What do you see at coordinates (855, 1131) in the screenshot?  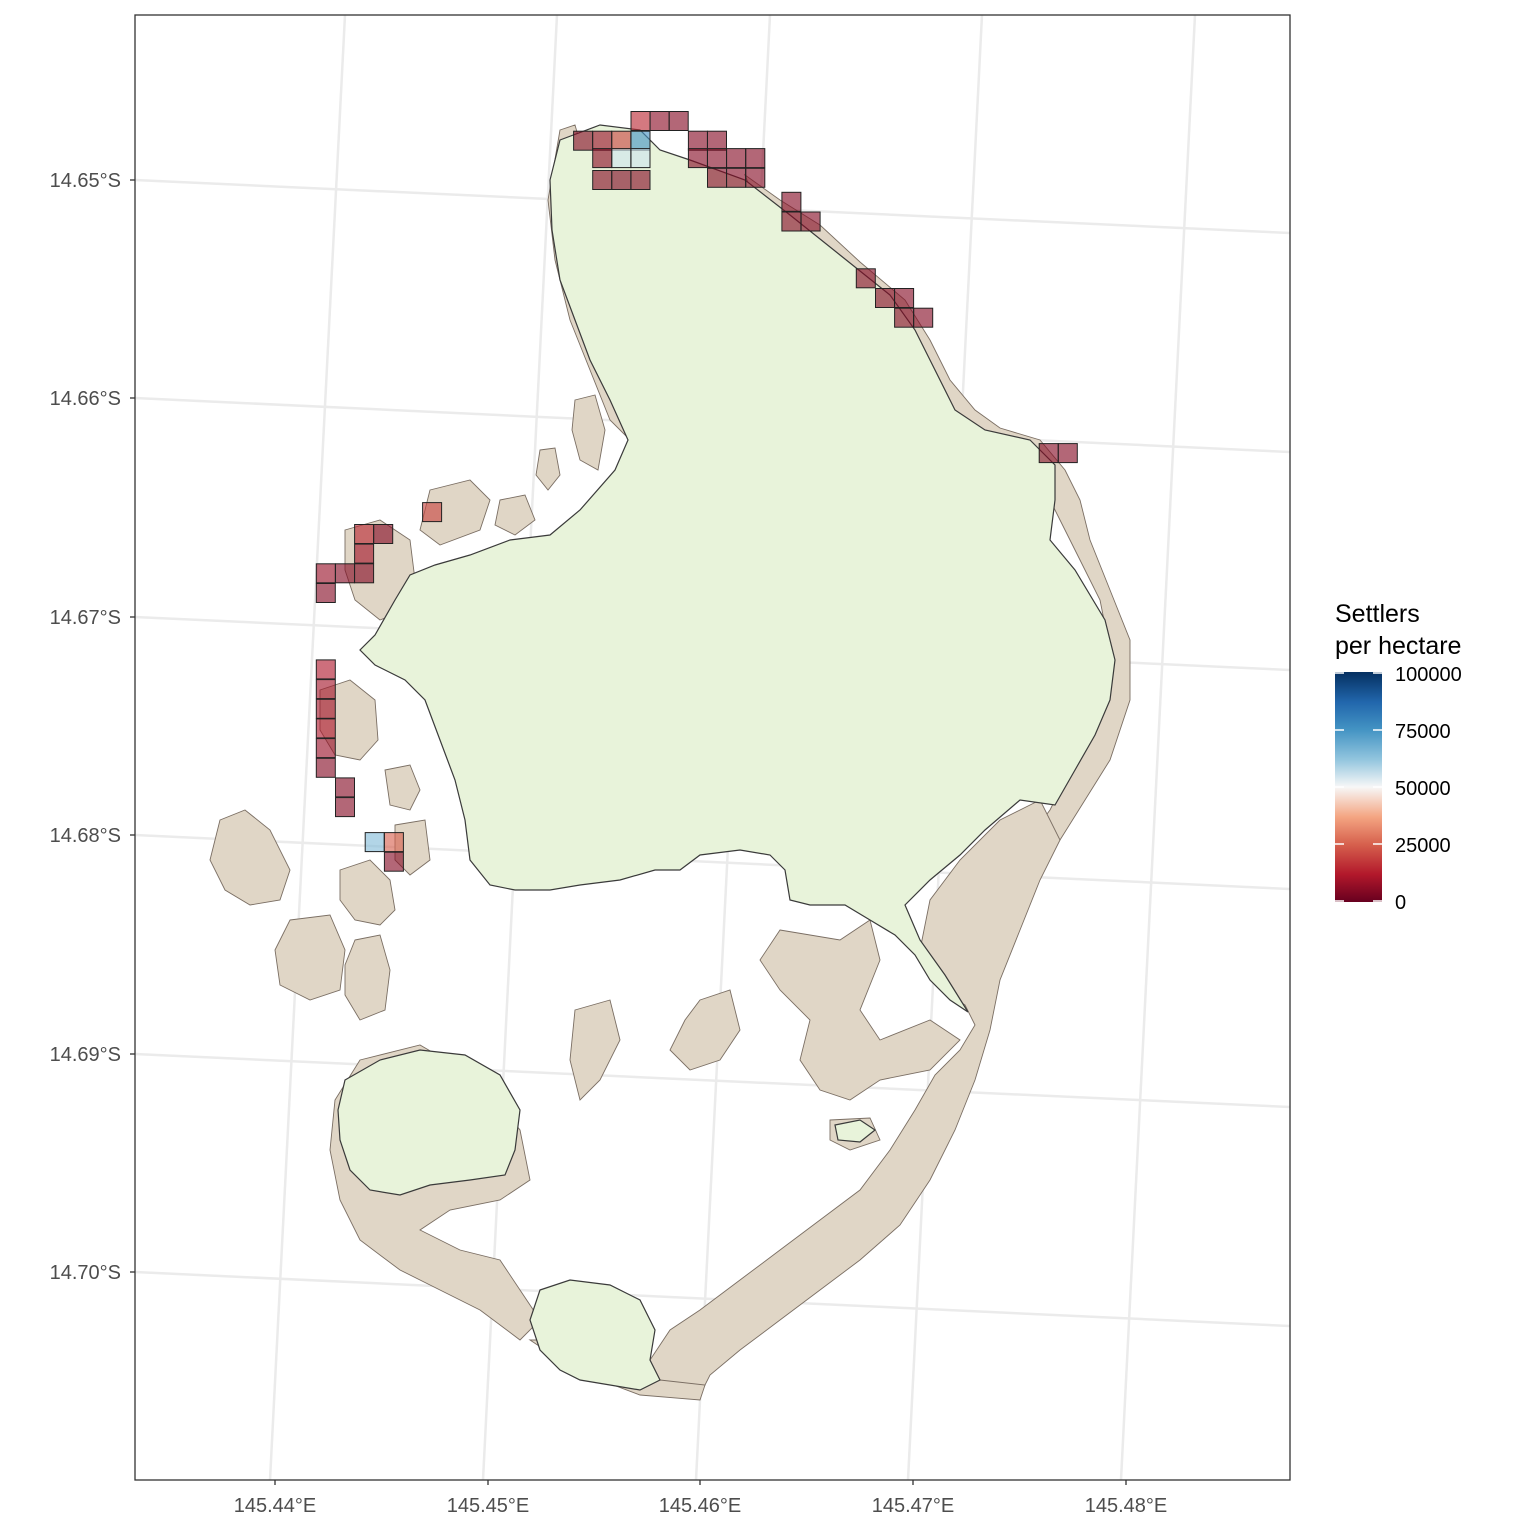 I see `island-small-east` at bounding box center [855, 1131].